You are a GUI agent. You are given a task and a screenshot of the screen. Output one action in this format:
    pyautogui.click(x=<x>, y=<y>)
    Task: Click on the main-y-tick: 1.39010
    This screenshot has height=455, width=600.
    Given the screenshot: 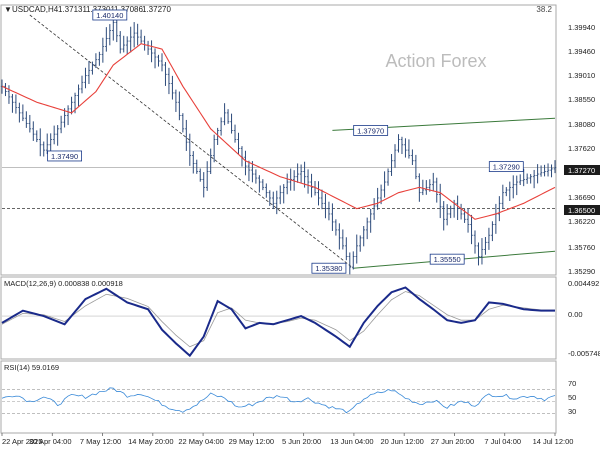 What is the action you would take?
    pyautogui.click(x=581, y=75)
    